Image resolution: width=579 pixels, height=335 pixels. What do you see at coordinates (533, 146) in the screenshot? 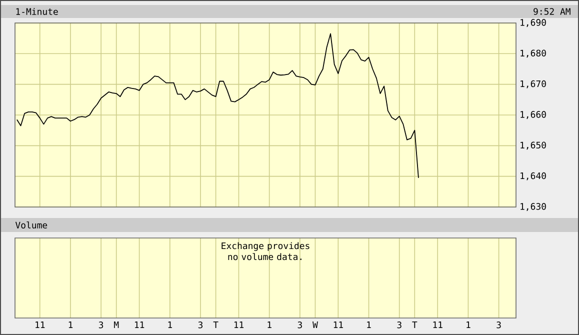
I see `y-tick-label: 1,650` at bounding box center [533, 146].